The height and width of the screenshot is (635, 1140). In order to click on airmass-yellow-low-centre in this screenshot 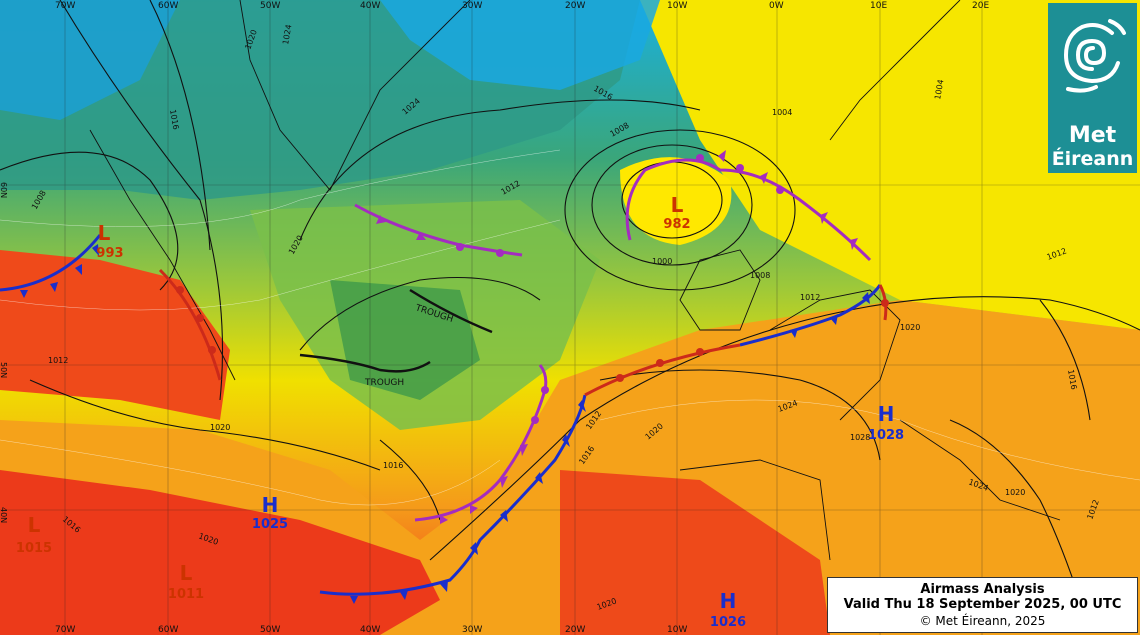, I will do `click(676, 201)`.